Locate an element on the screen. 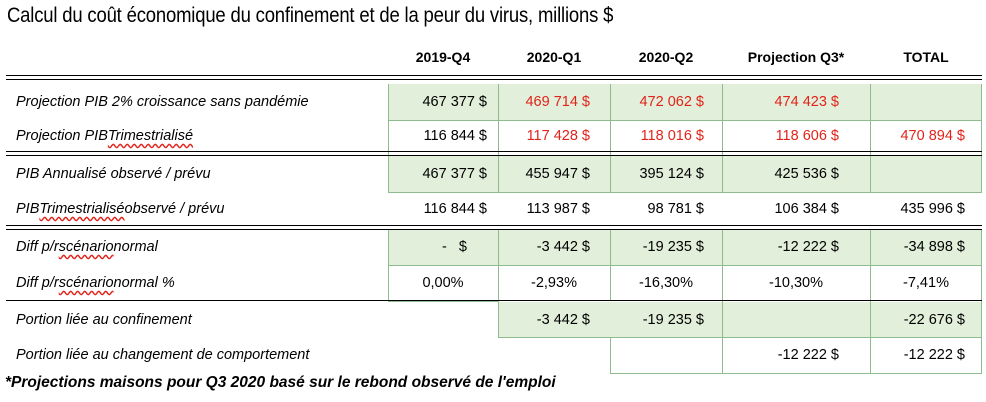 This screenshot has height=402, width=986. cell: 470 894 $ is located at coordinates (932, 136).